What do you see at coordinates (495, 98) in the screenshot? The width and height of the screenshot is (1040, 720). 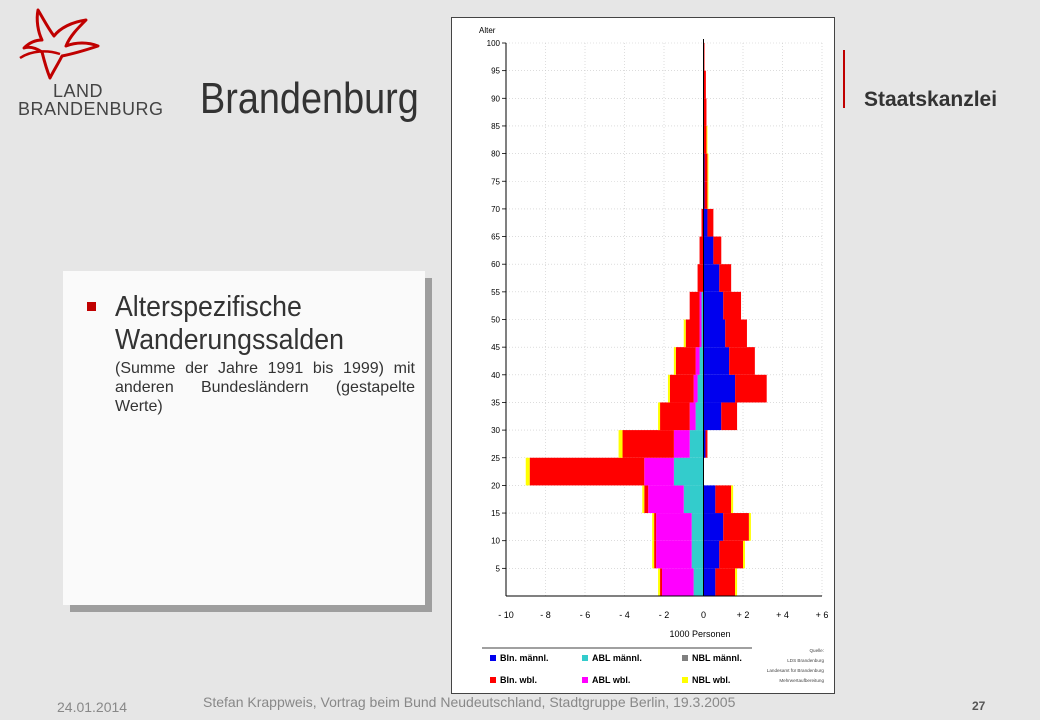 I see `y-tick-label: 90` at bounding box center [495, 98].